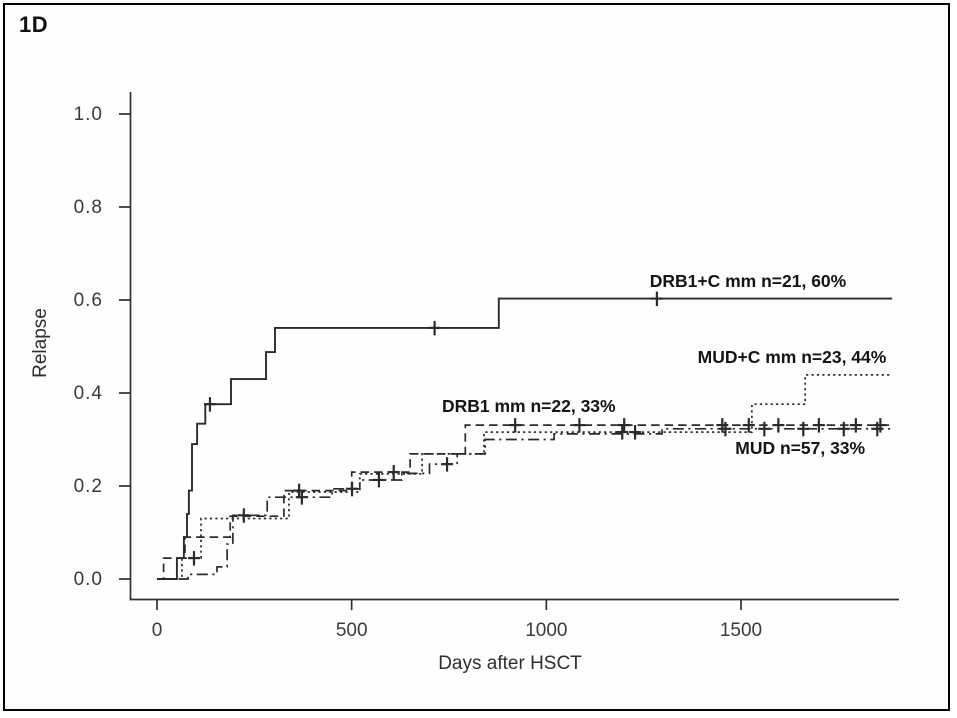 The image size is (957, 718). What do you see at coordinates (34, 24) in the screenshot?
I see `panel-label: 1D` at bounding box center [34, 24].